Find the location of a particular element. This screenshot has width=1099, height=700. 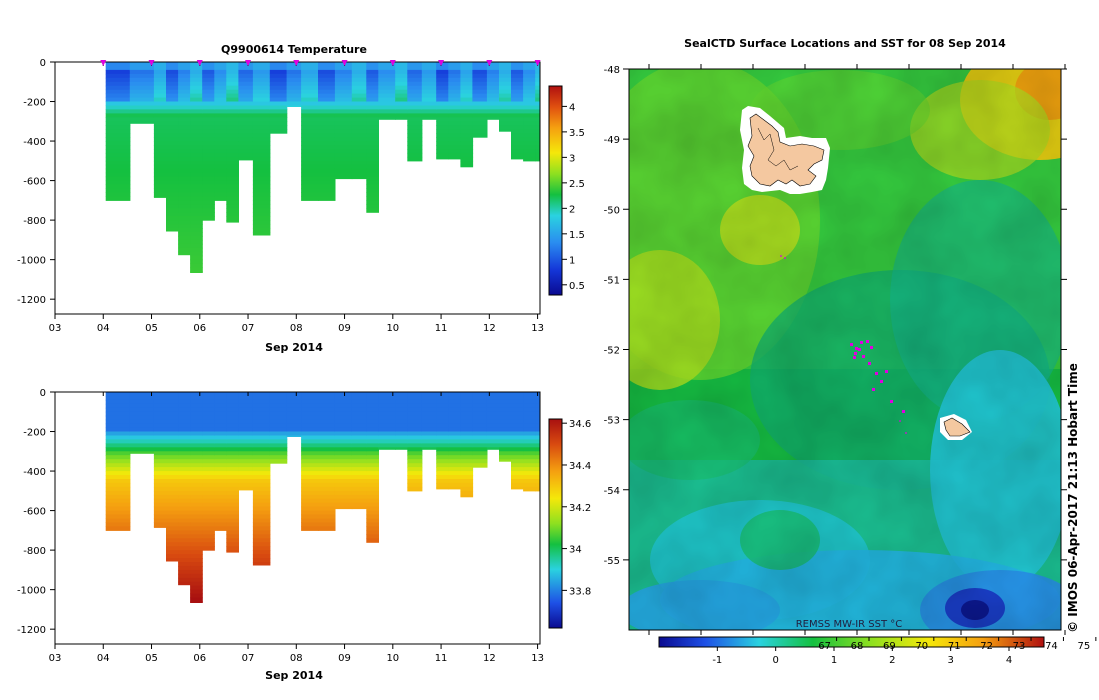

seal-location is located at coordinates (869, 363).